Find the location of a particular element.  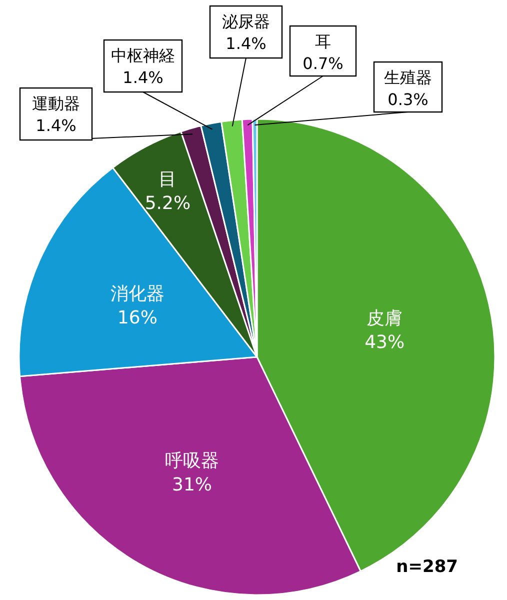

slice-label: 耳 is located at coordinates (323, 41).